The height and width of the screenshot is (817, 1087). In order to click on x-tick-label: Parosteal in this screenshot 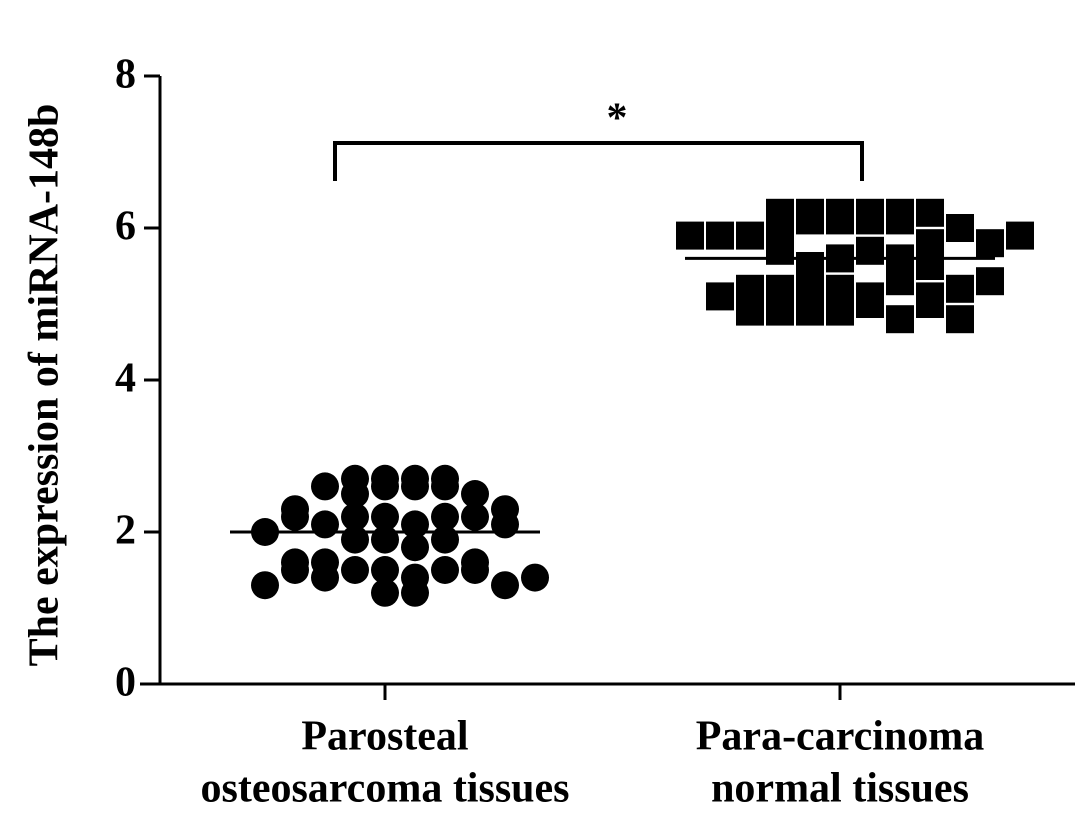, I will do `click(384, 737)`.